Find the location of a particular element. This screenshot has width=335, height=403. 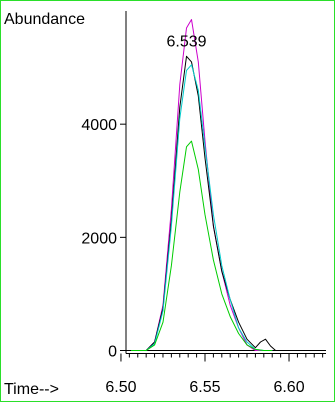

annotations: 6.539 is located at coordinates (186, 42).